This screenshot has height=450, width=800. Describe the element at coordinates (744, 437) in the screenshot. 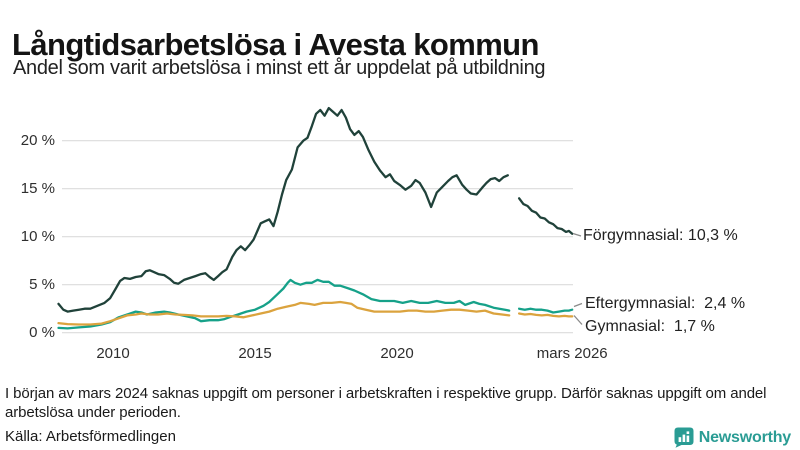

I see `newsworthy-logo-text: Newsworthy` at that location.